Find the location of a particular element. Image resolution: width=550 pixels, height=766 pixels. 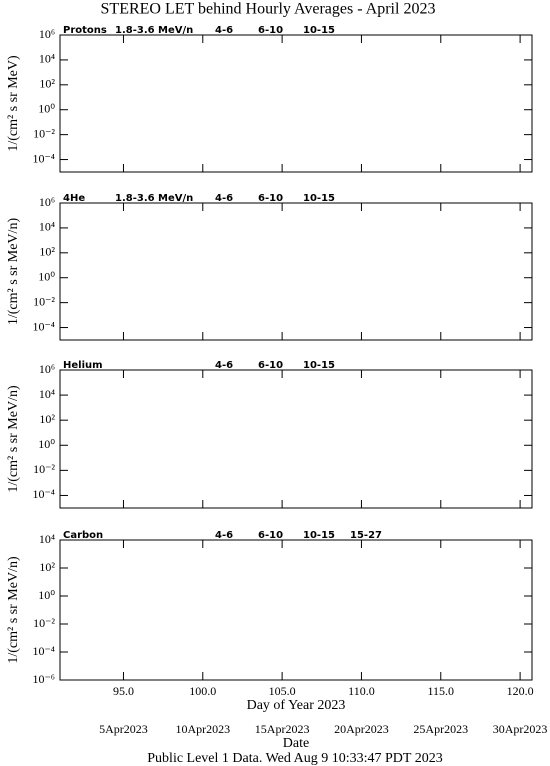

date-tick-label: 10Apr2023 is located at coordinates (202, 729).